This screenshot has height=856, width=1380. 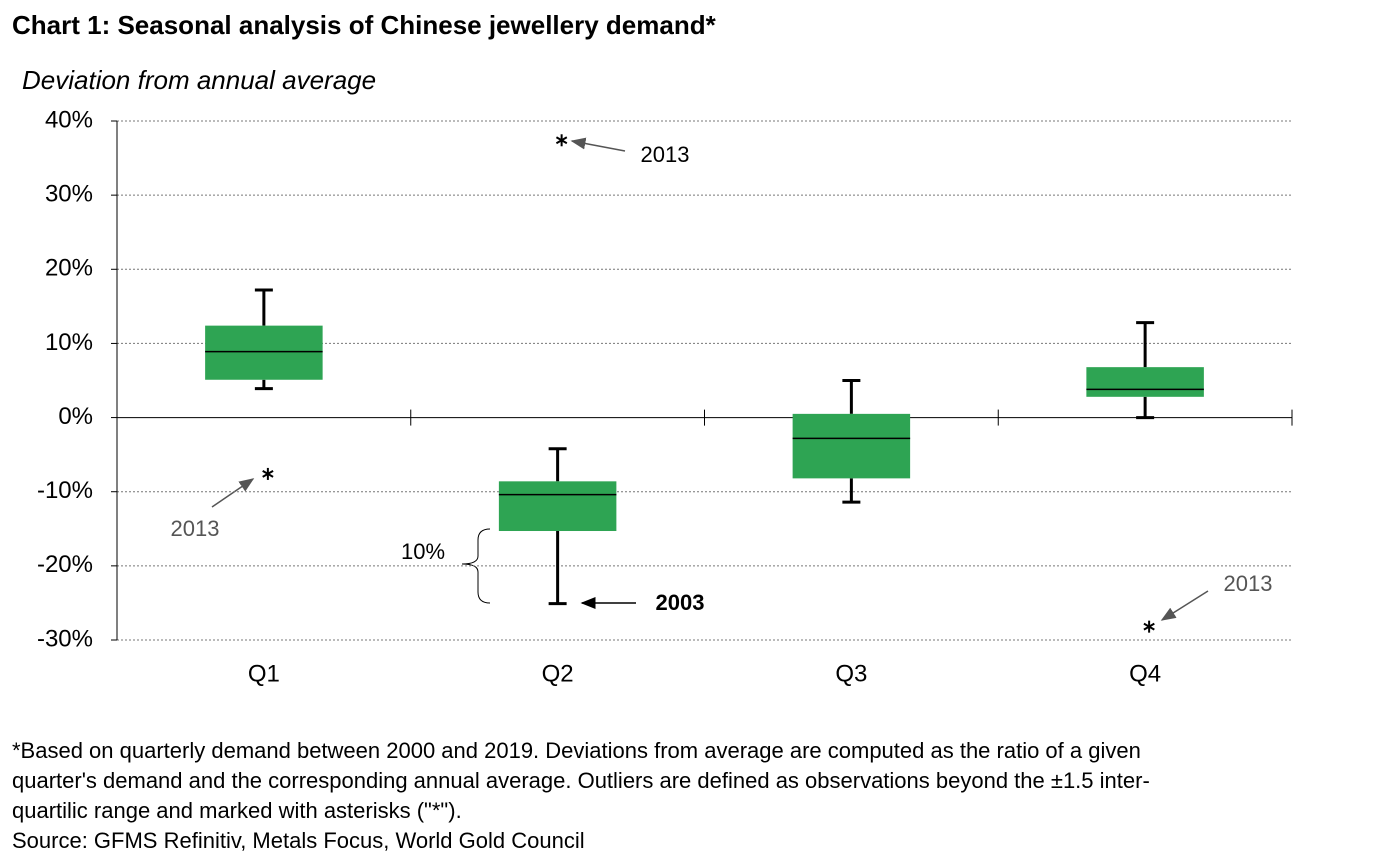 I want to click on brace, so click(x=476, y=566).